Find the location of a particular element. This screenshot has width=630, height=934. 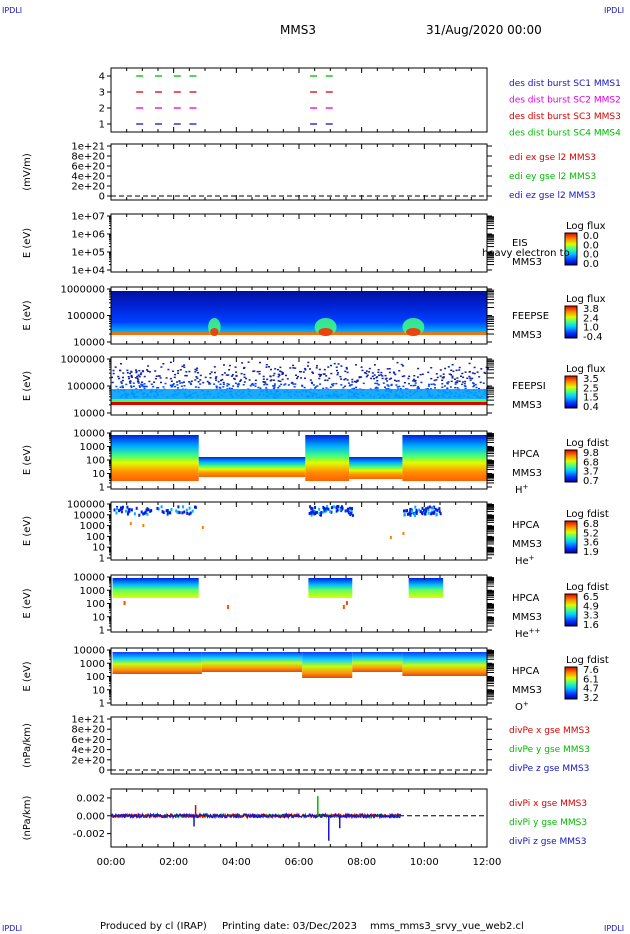

eis-overlap-text: heavy electron to is located at coordinates (526, 253).